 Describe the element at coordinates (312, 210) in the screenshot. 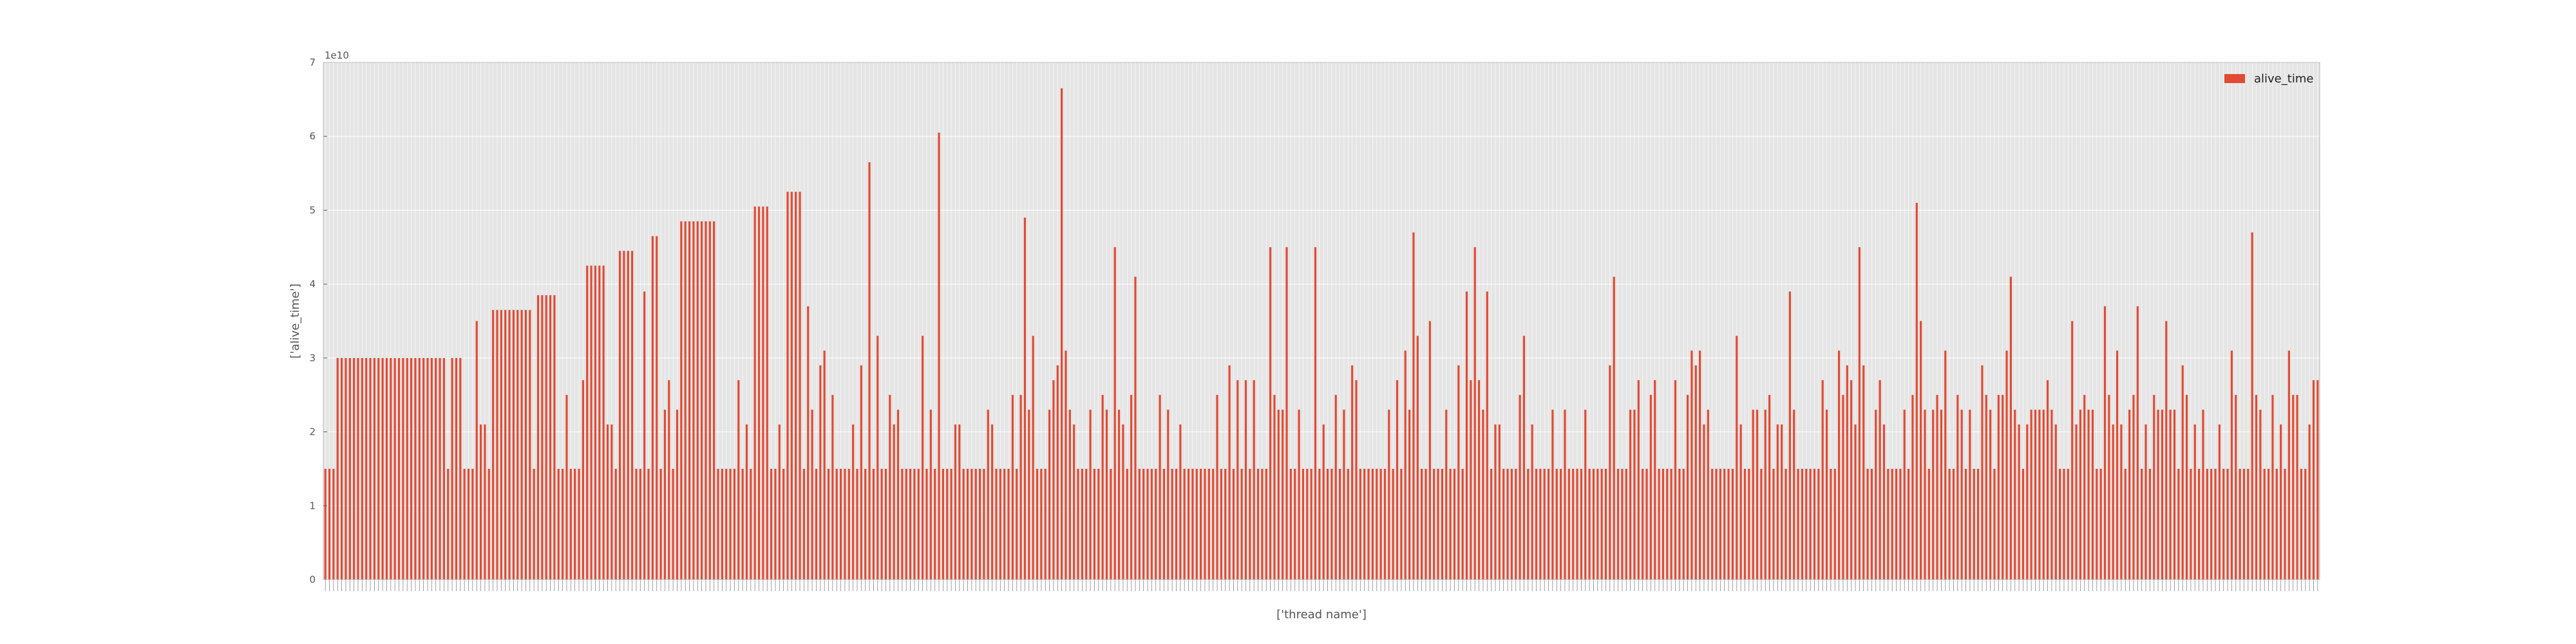

I see `y-tick-label: 5` at that location.